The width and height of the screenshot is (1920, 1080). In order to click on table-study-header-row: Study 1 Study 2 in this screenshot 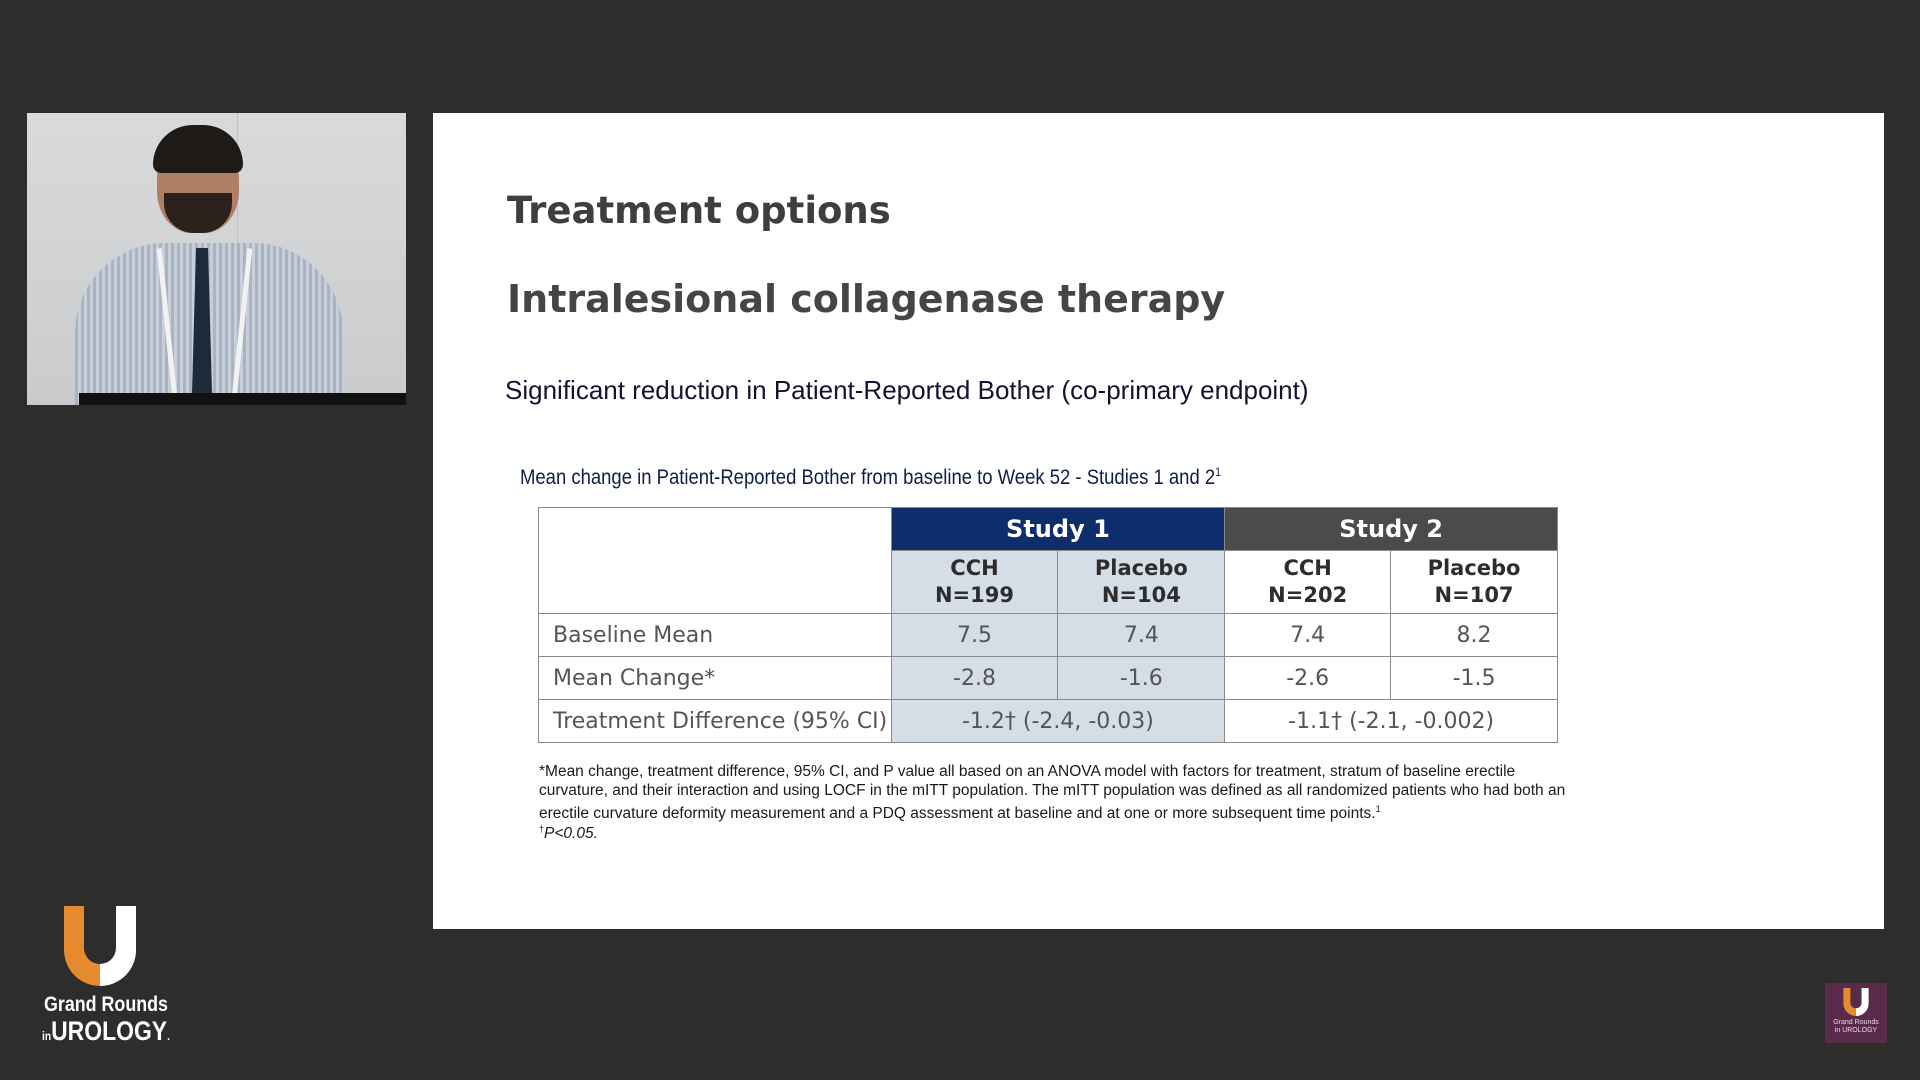, I will do `click(1048, 560)`.